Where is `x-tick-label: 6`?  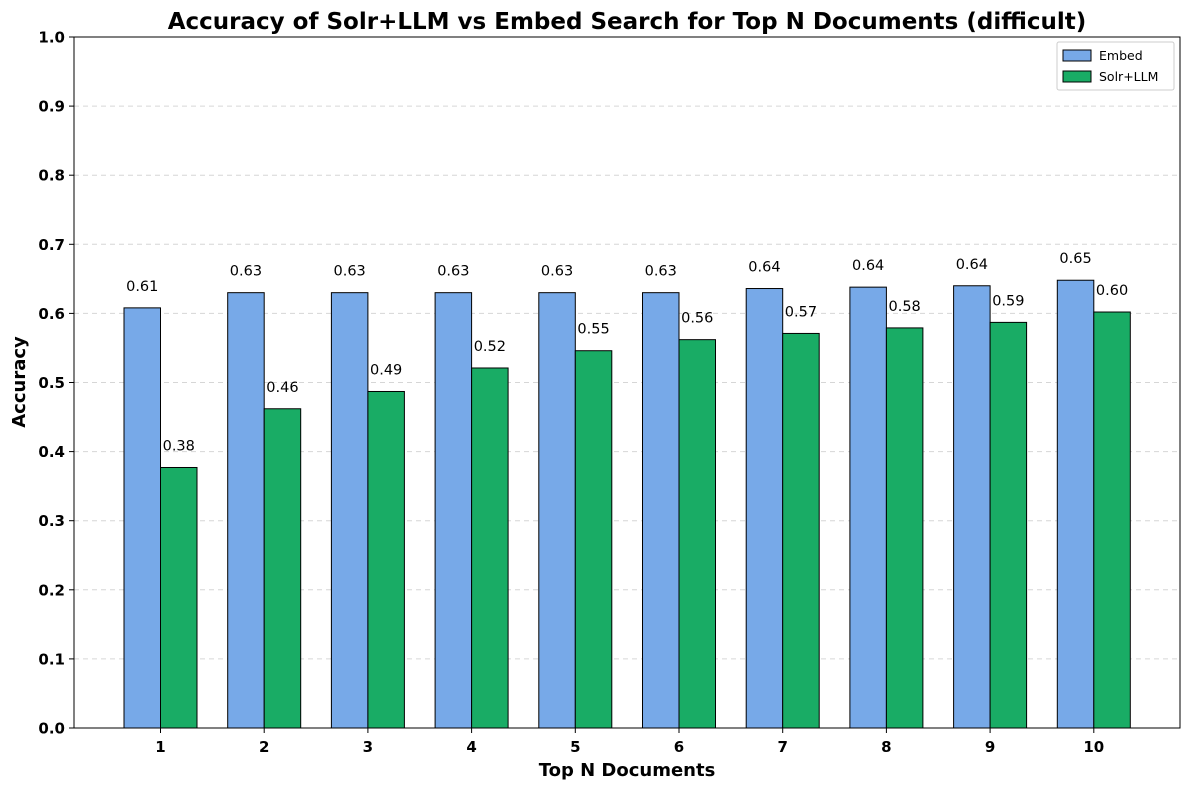 x-tick-label: 6 is located at coordinates (679, 747).